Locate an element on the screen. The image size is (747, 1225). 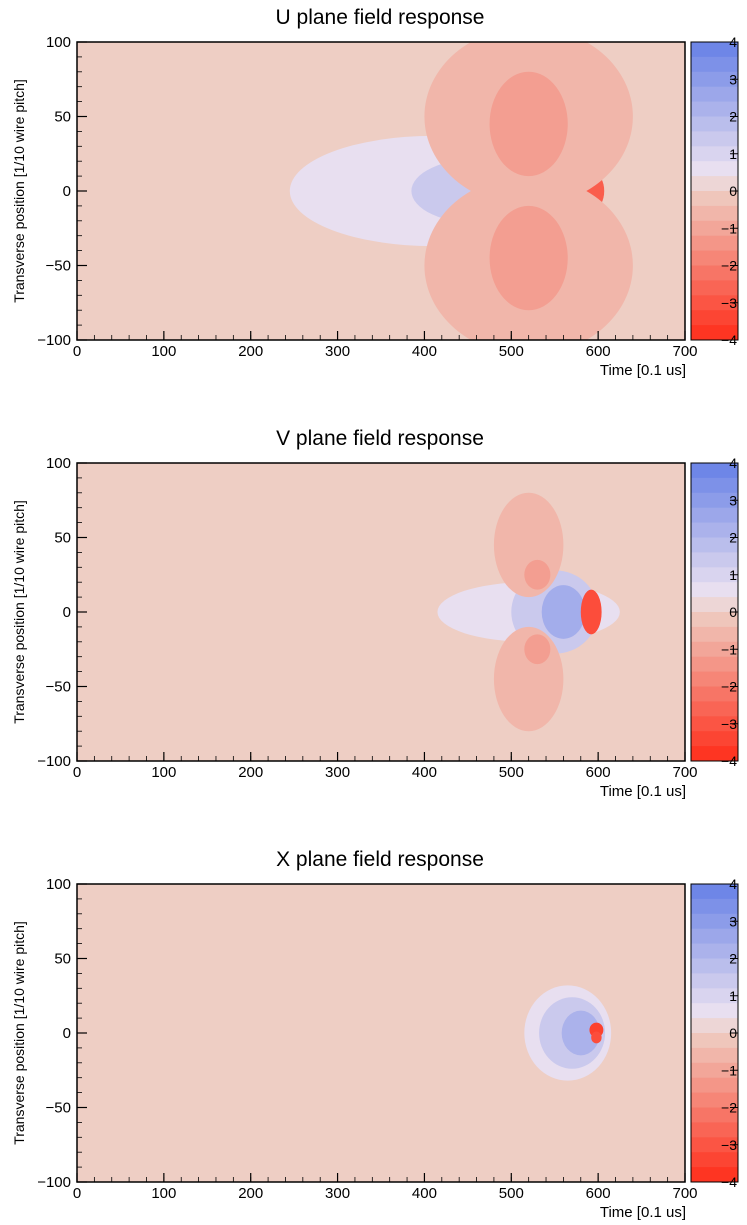
colorbar-tick-label: 3 is located at coordinates (733, 500).